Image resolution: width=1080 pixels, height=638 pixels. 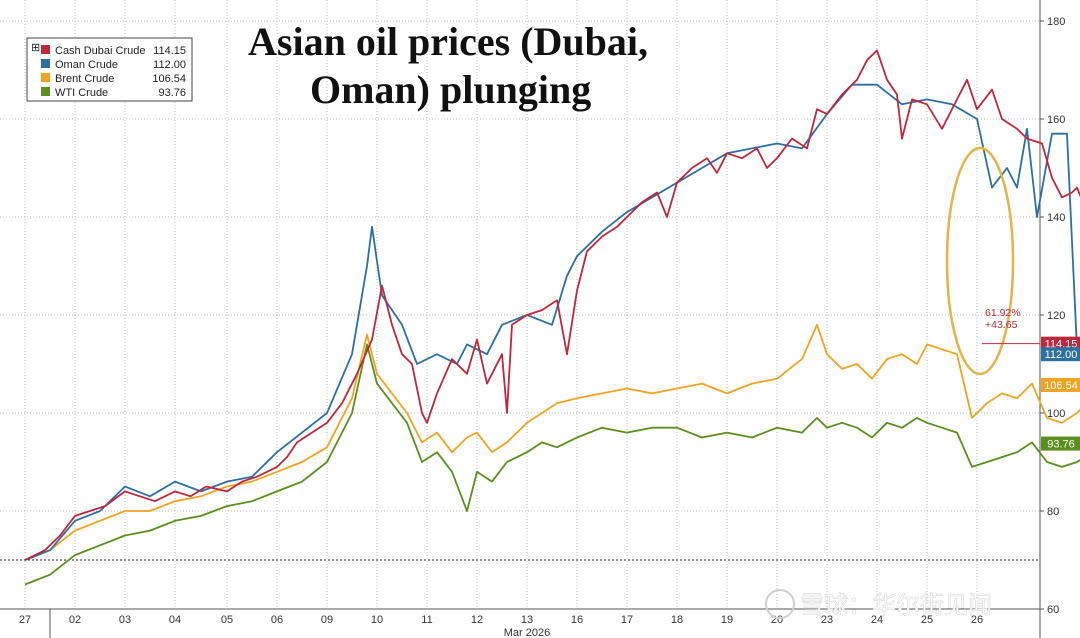 I want to click on y-tick-label: 180, so click(x=1056, y=22).